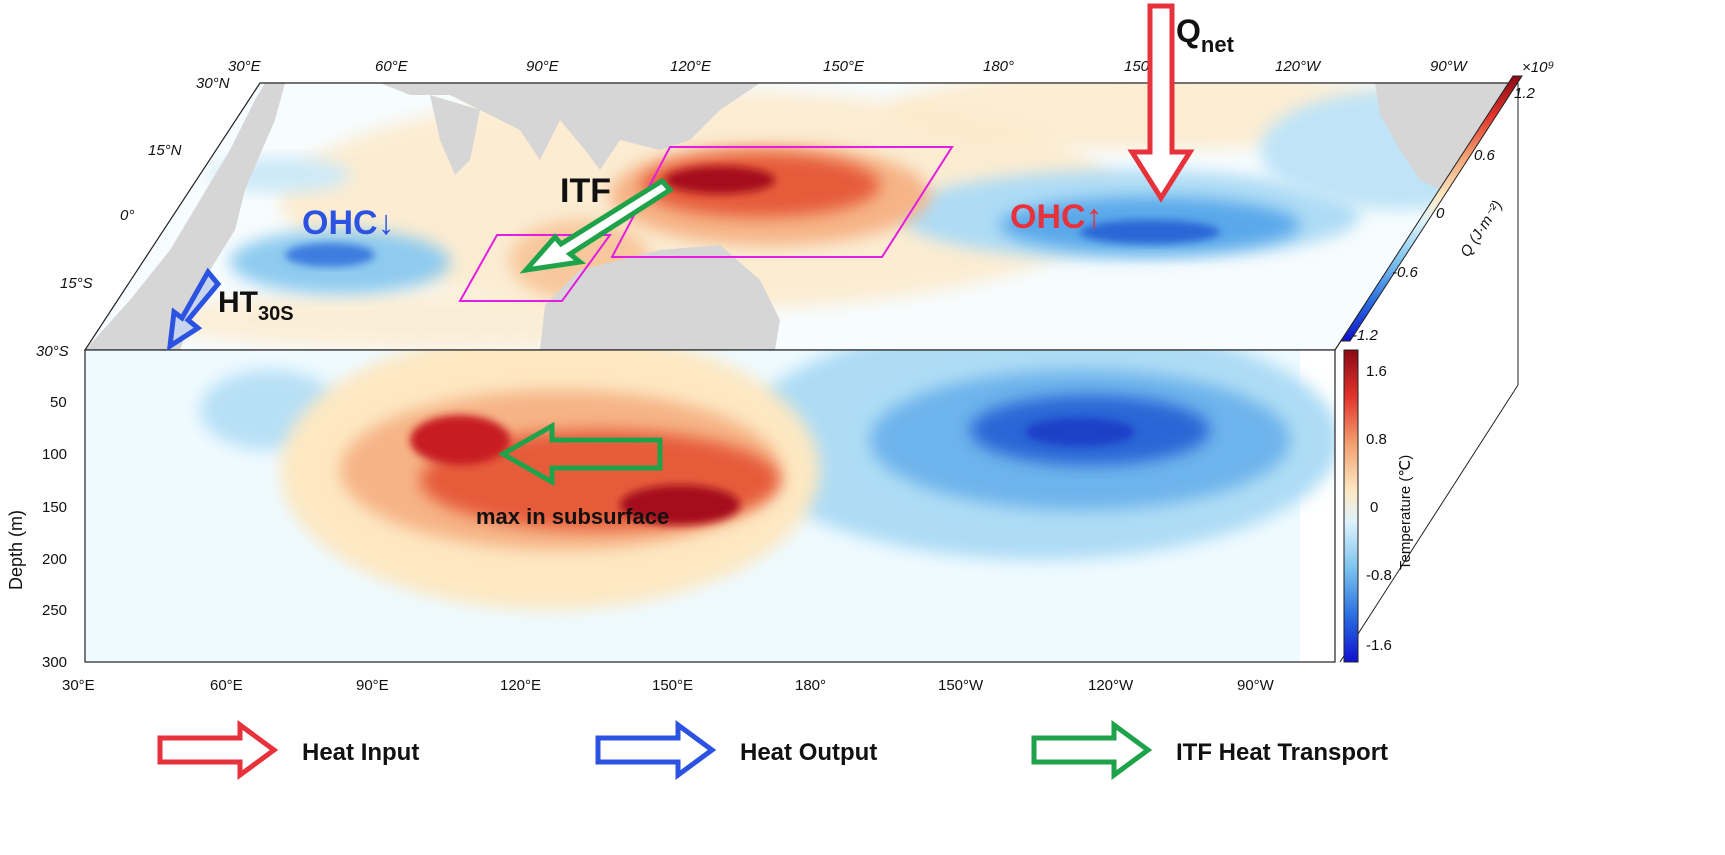  Describe the element at coordinates (672, 685) in the screenshot. I see `section-xtick-150e: 150°E` at that location.